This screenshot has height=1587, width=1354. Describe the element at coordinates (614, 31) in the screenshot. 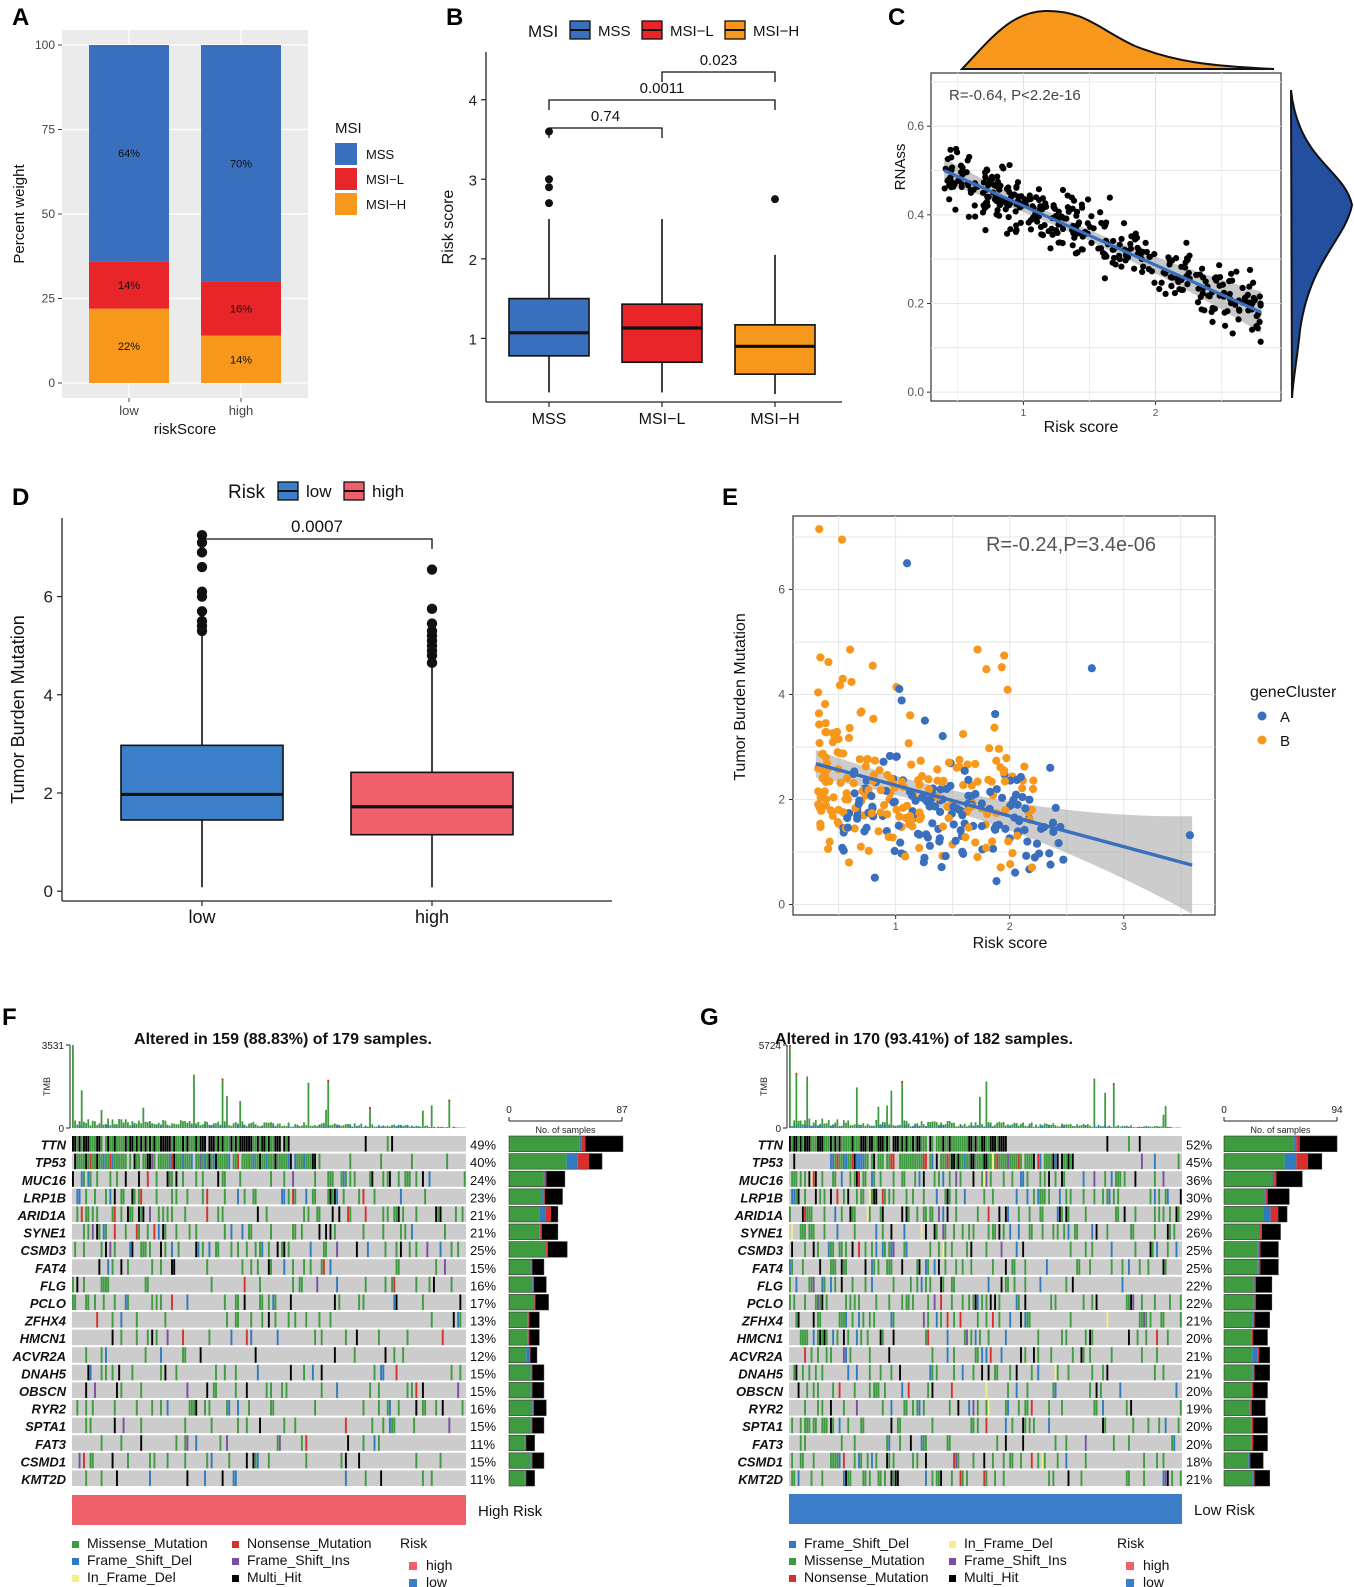

I see `legend-label: MSS` at that location.